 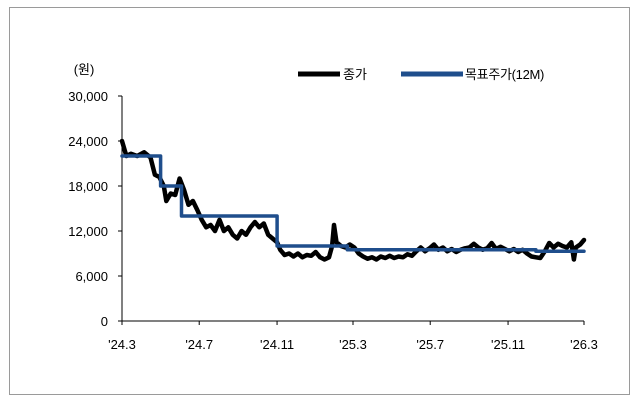 What do you see at coordinates (353, 336) in the screenshot?
I see `x-axis-ticks: '24.3 '24.7 '24.11 '25.3 '25.7 '25.11 '26.3` at bounding box center [353, 336].